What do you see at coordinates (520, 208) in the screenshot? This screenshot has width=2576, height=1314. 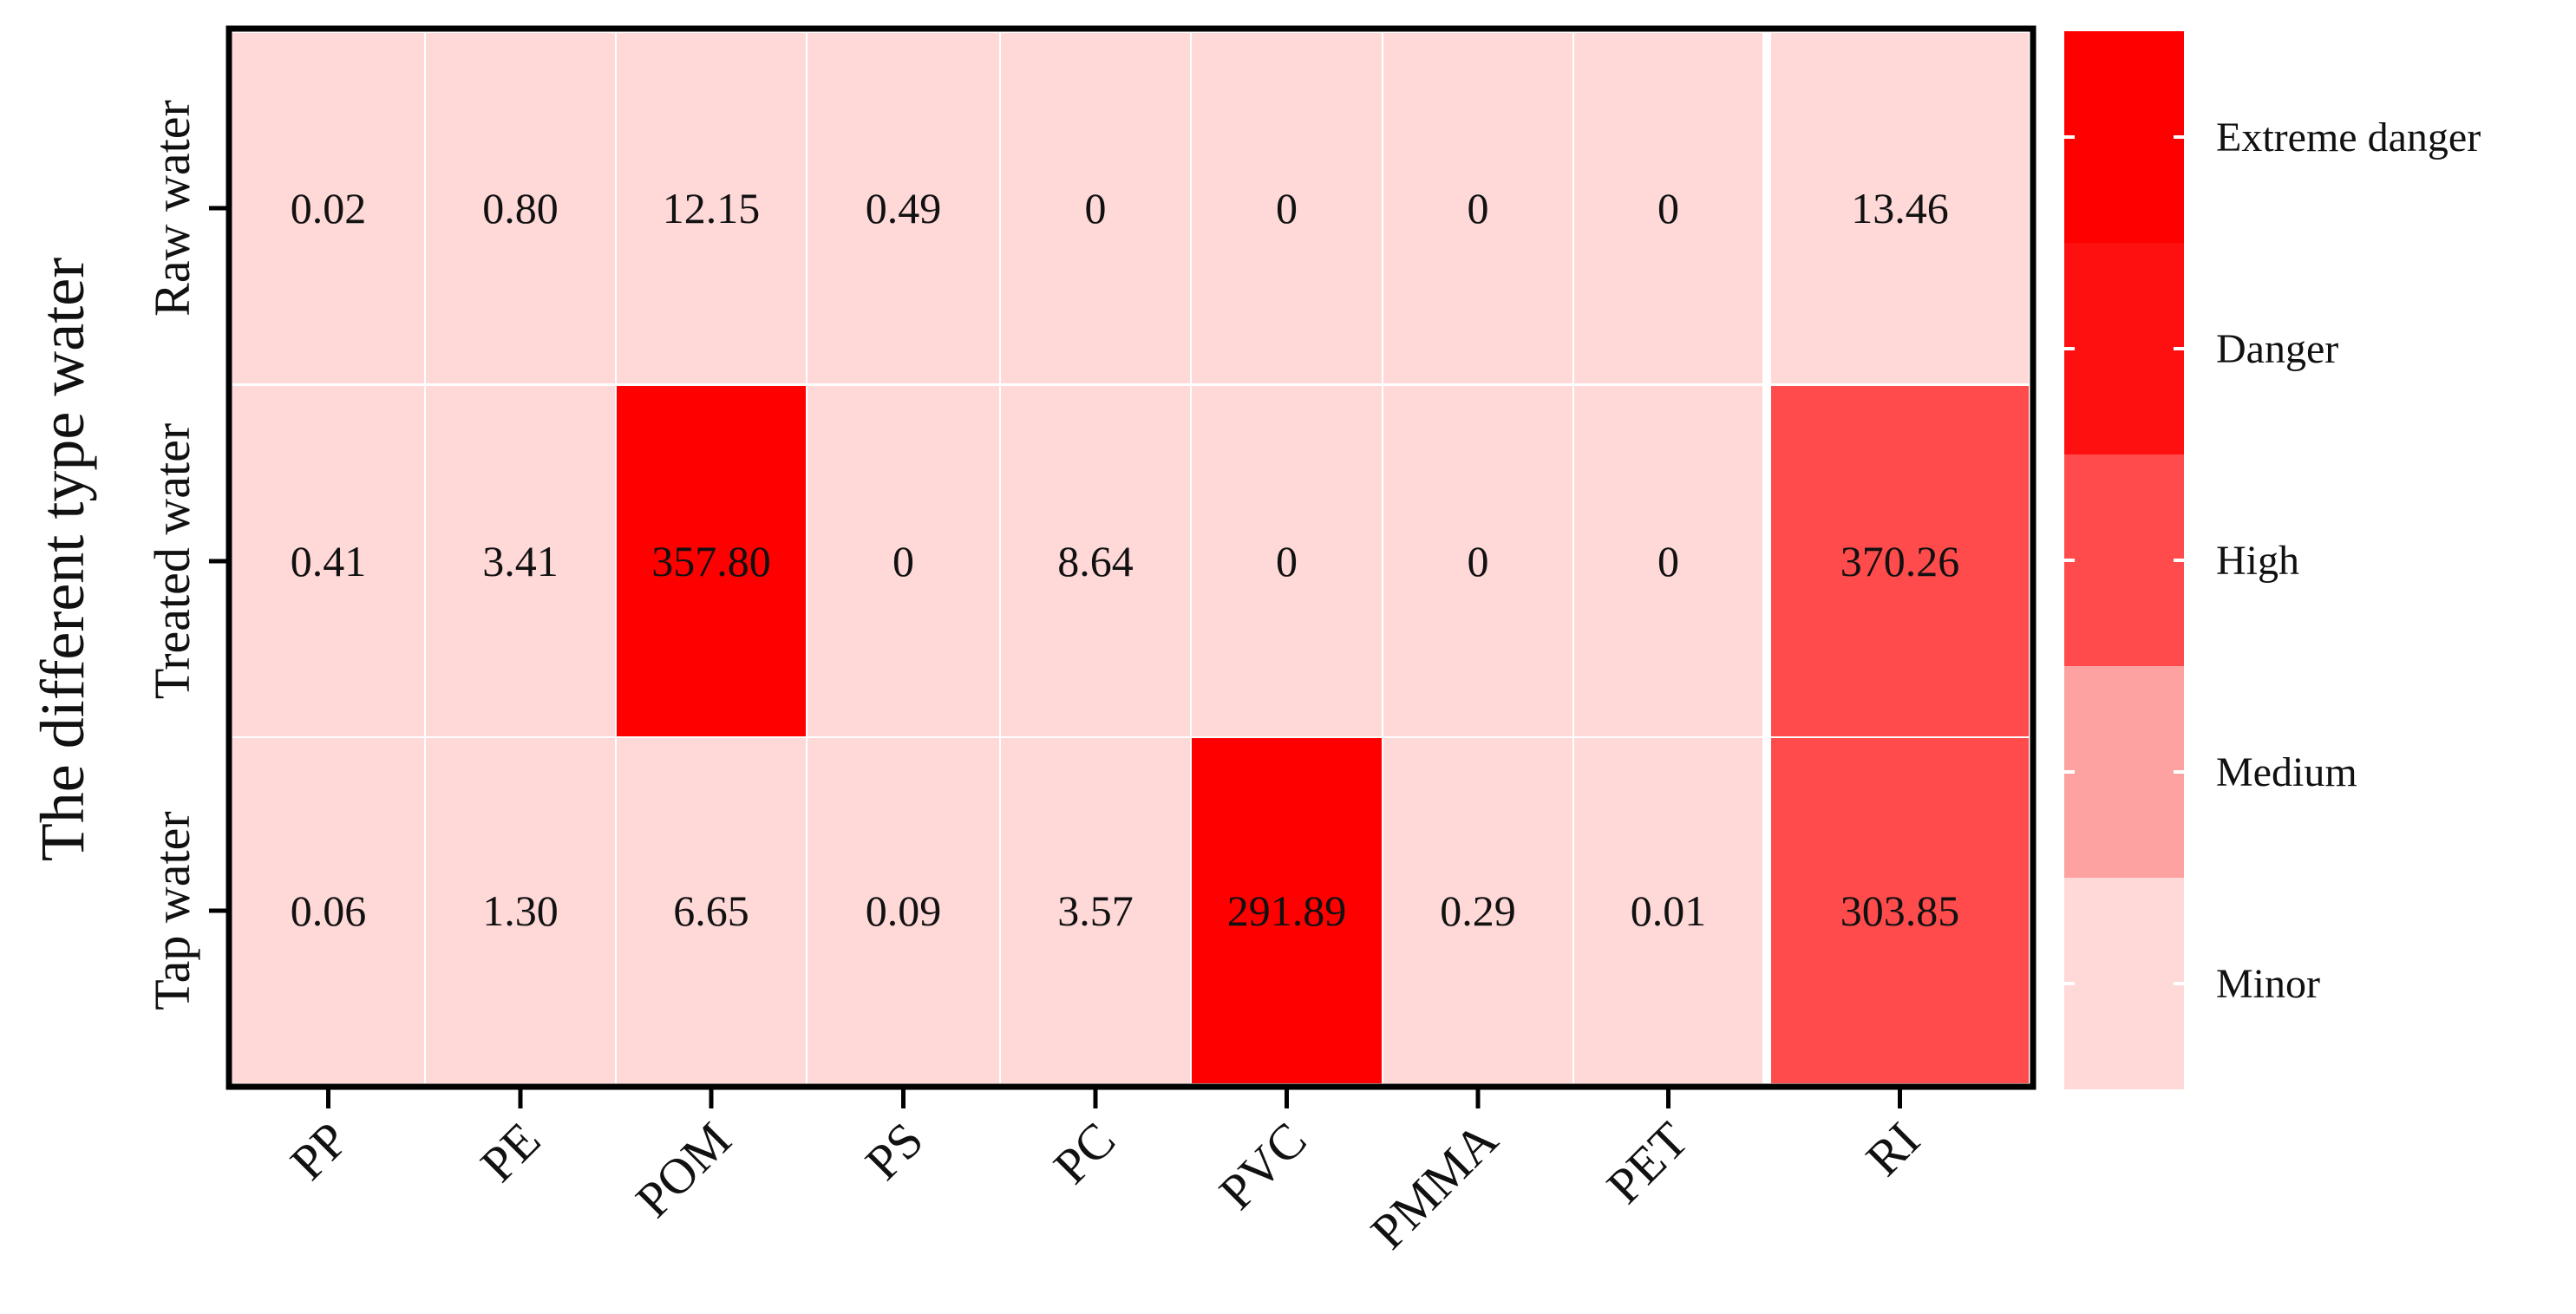 I see `cell-value-raw-water-pe: 0.80` at bounding box center [520, 208].